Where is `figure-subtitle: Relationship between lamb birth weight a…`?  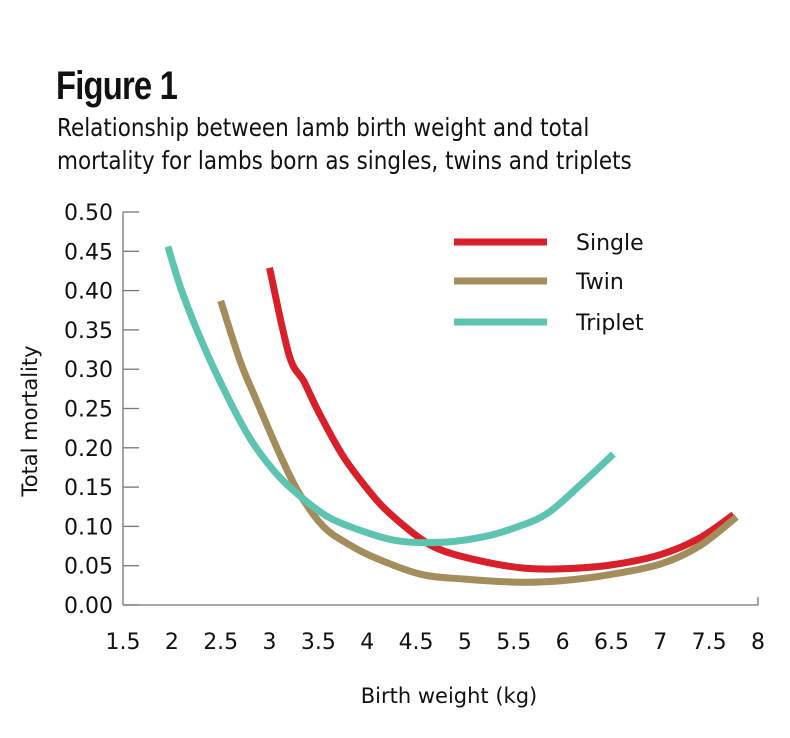
figure-subtitle: Relationship between lamb birth weight a… is located at coordinates (344, 144).